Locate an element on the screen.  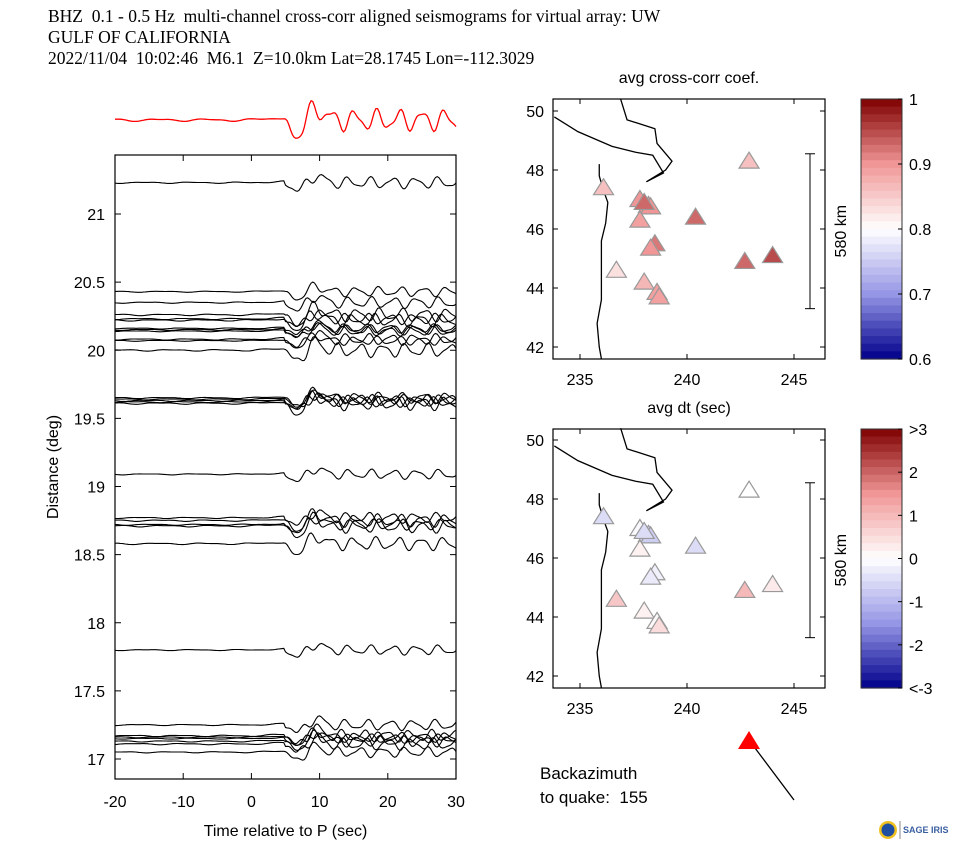
x-axis-label: Time relative to P (sec) is located at coordinates (286, 831).